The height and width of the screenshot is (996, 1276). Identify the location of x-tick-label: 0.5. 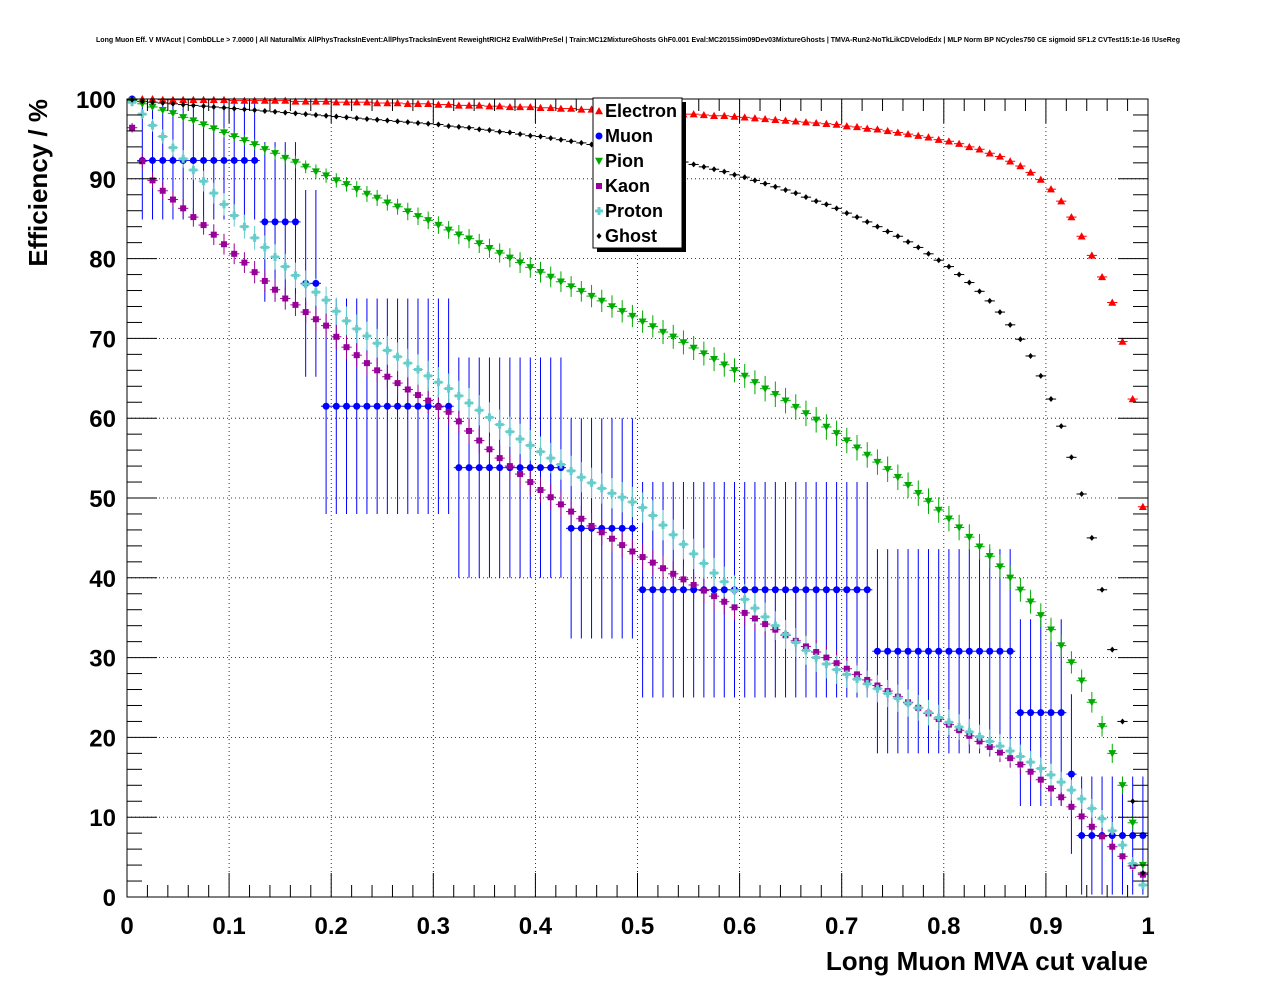
(637, 926).